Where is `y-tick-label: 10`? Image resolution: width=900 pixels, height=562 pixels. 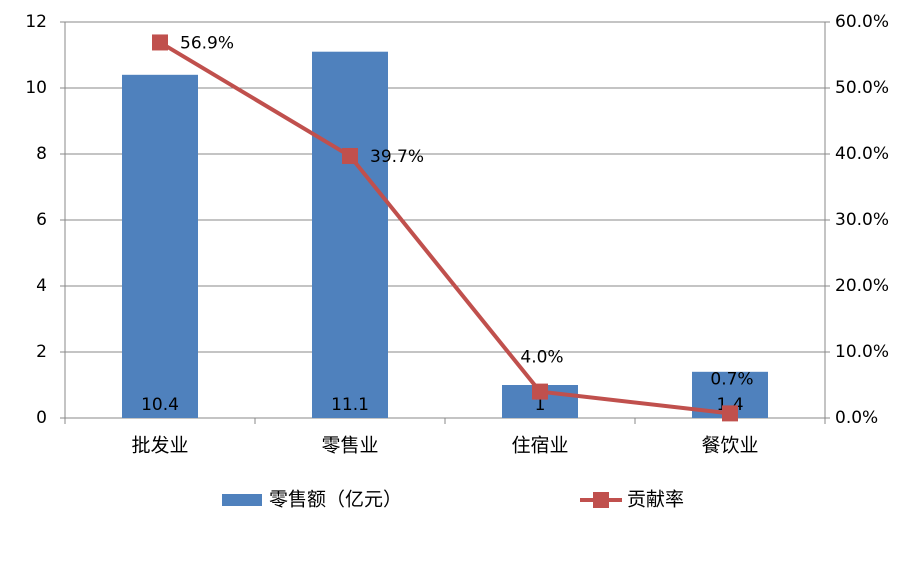 y-tick-label: 10 is located at coordinates (36, 88).